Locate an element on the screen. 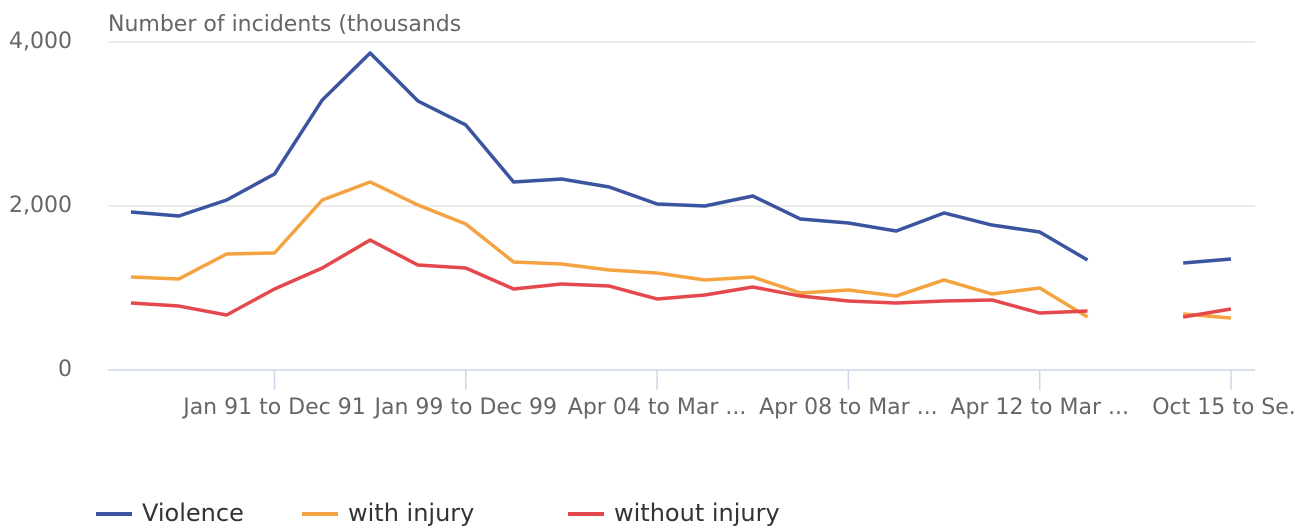 This screenshot has width=1296, height=529. y-tick-label: 0 is located at coordinates (65, 369).